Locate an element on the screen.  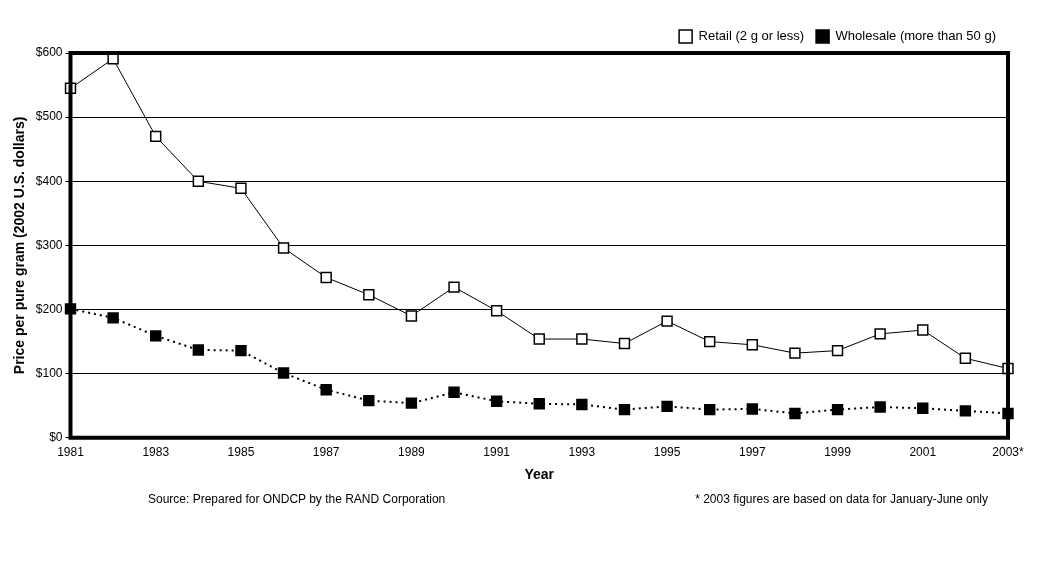
source-note: Source: Prepared for ONDCP by the RAND Corporation is located at coordinates (297, 499).